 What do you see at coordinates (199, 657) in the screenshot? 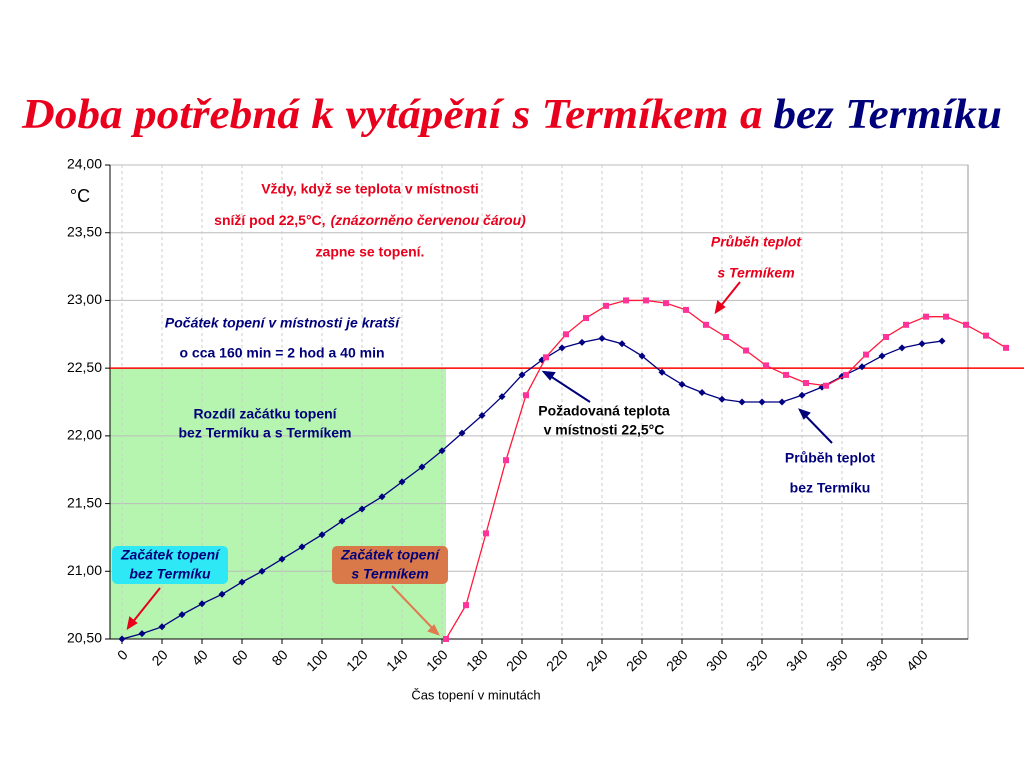
I see `x-tick-label: 40` at bounding box center [199, 657].